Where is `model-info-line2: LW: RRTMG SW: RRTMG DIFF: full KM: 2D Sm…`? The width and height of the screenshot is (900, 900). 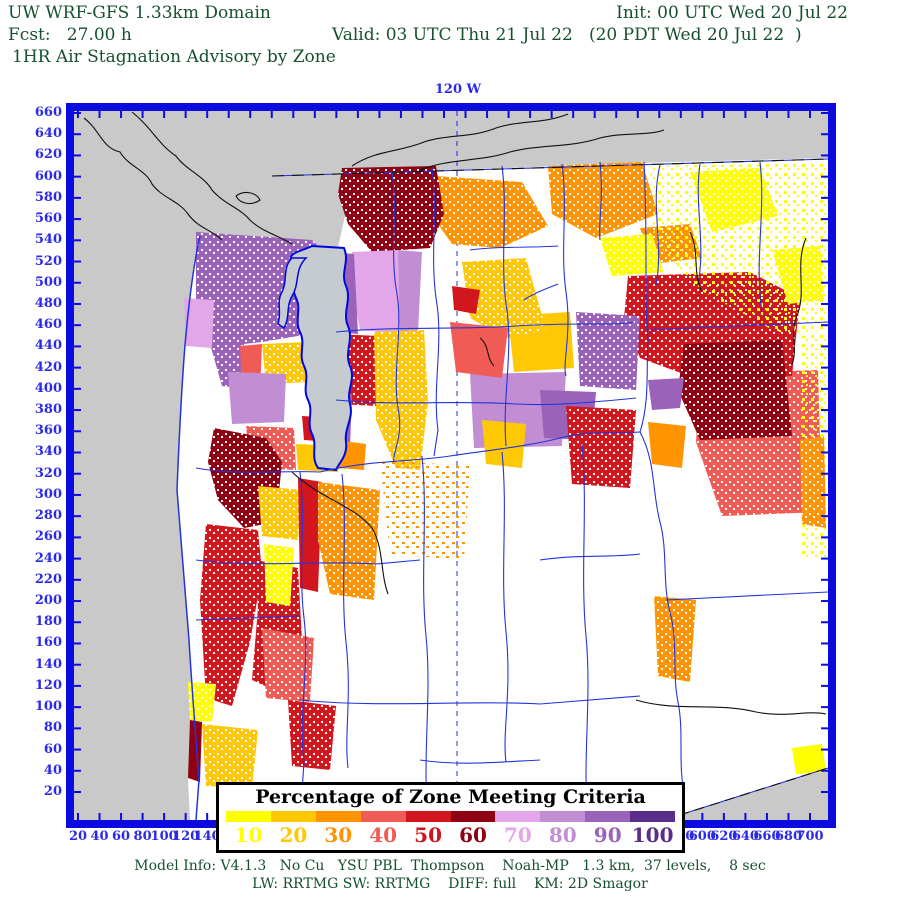
model-info-line2: LW: RRTMG SW: RRTMG DIFF: full KM: 2D Sm… is located at coordinates (450, 884).